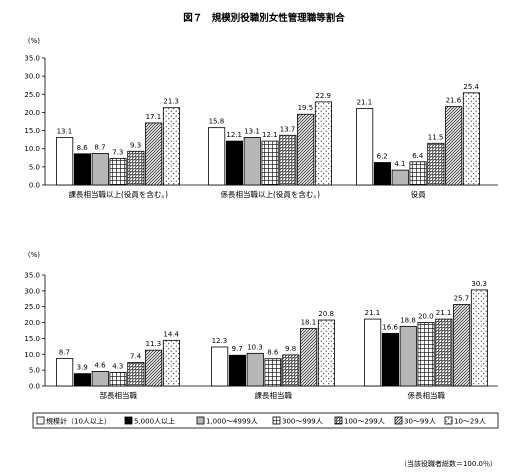 The image size is (529, 476). I want to click on data-label: 9.7, so click(237, 349).